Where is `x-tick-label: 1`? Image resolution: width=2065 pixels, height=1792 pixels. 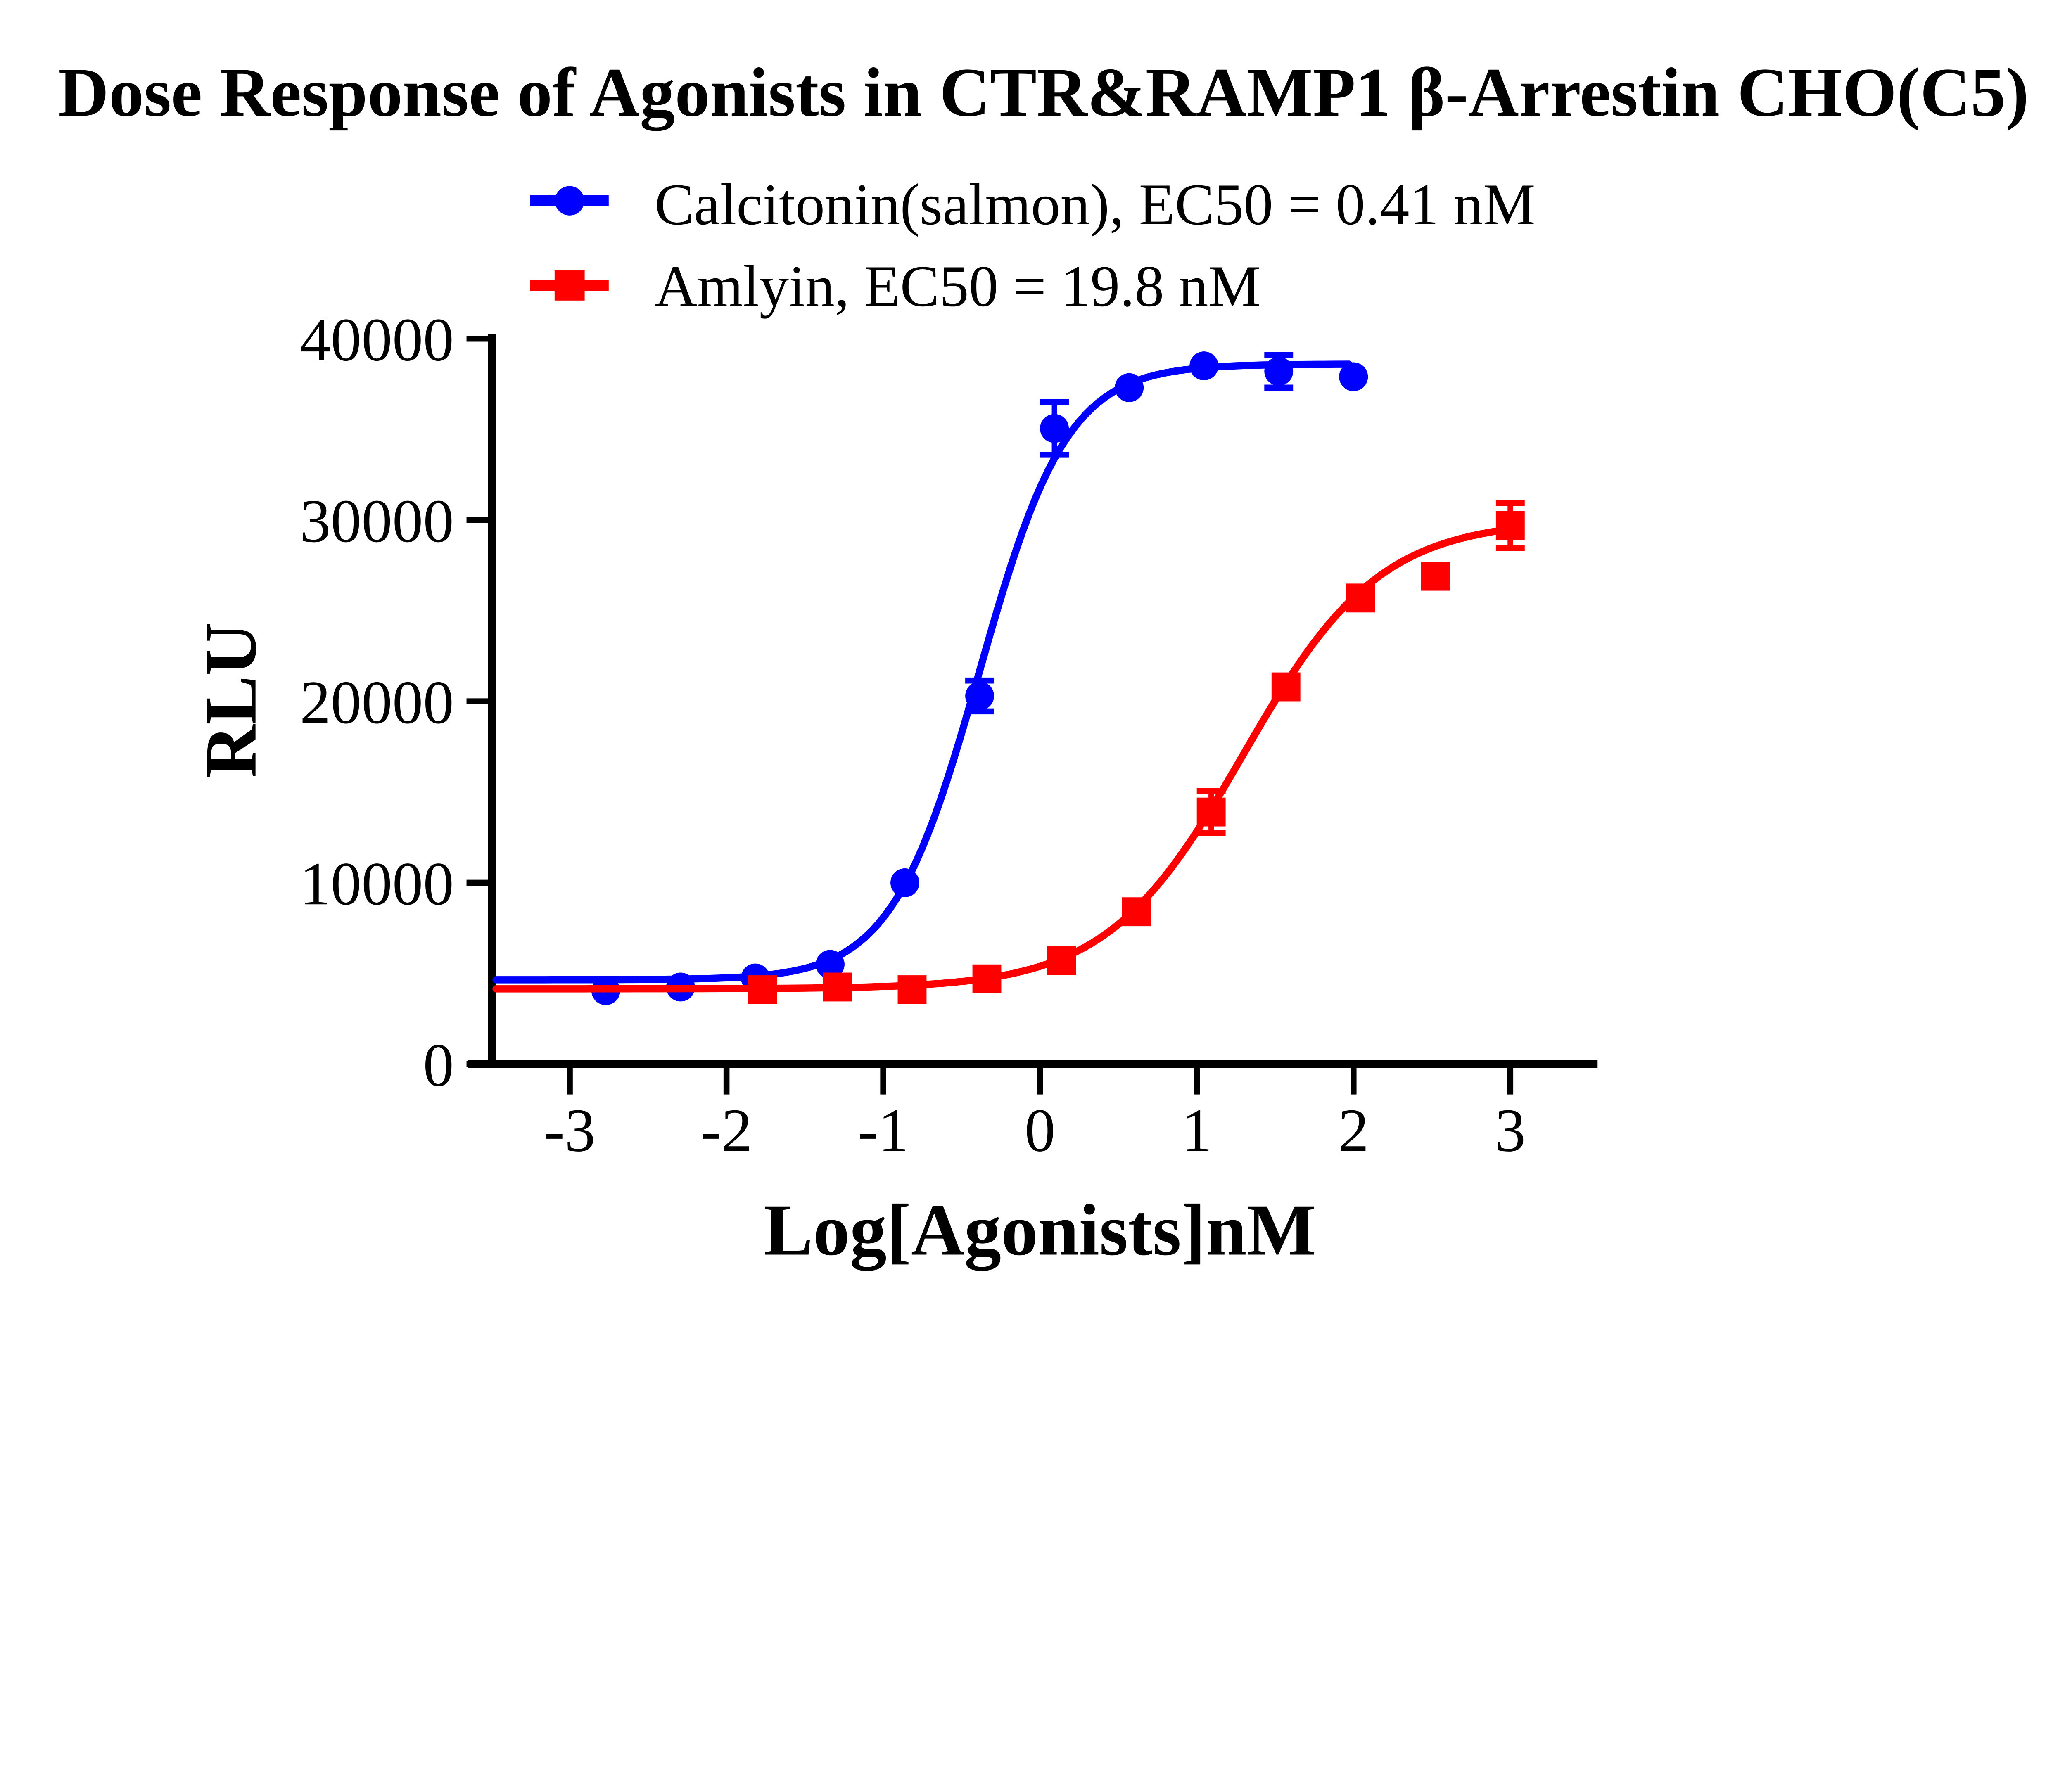 x-tick-label: 1 is located at coordinates (1196, 1130).